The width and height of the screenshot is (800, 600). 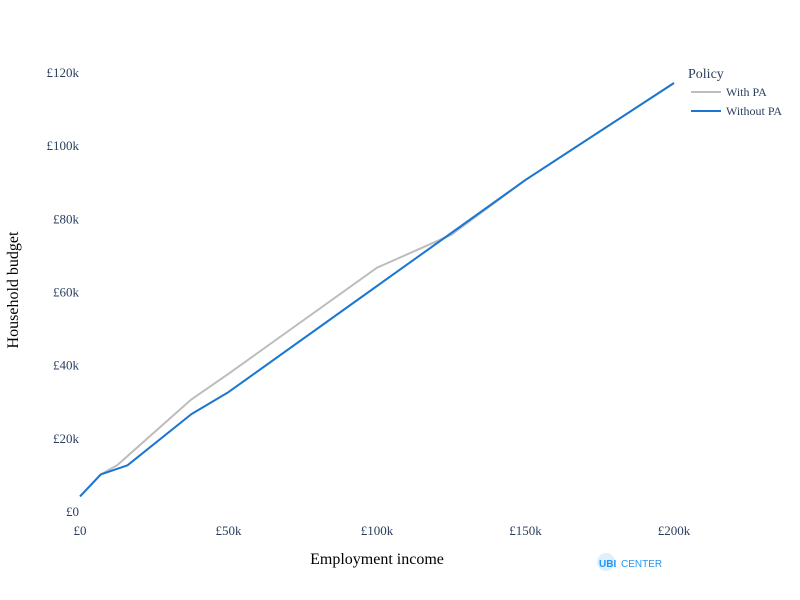 I want to click on x-tick-label: £50k, so click(x=229, y=530).